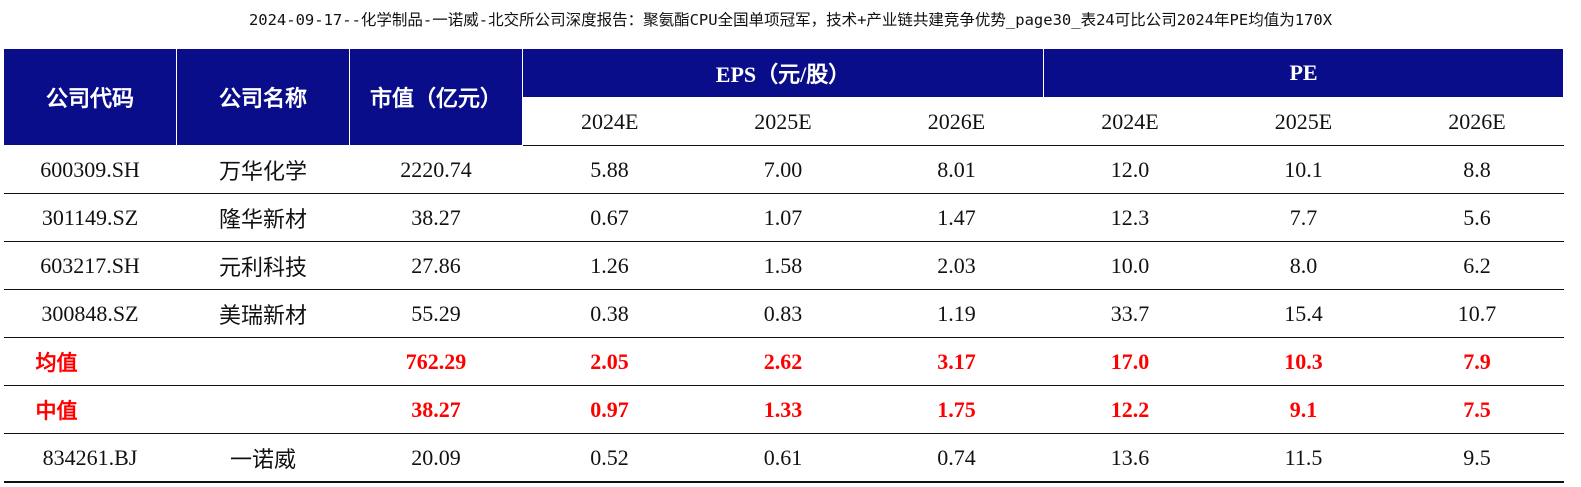  What do you see at coordinates (956, 265) in the screenshot?
I see `eps-2026e-cell: 2.03` at bounding box center [956, 265].